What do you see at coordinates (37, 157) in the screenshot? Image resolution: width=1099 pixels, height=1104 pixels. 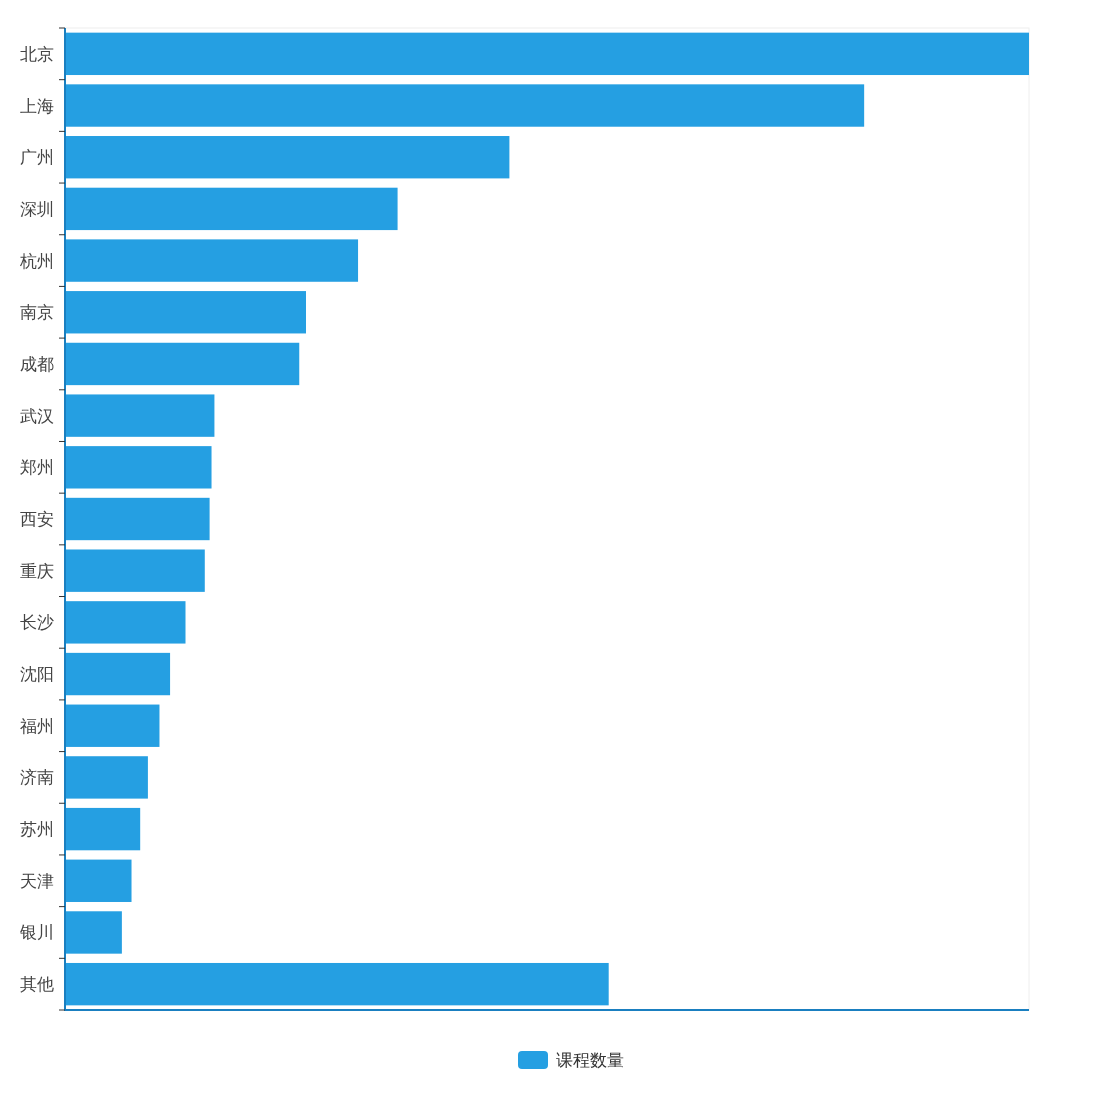 I see `y-tick-label: 广州` at bounding box center [37, 157].